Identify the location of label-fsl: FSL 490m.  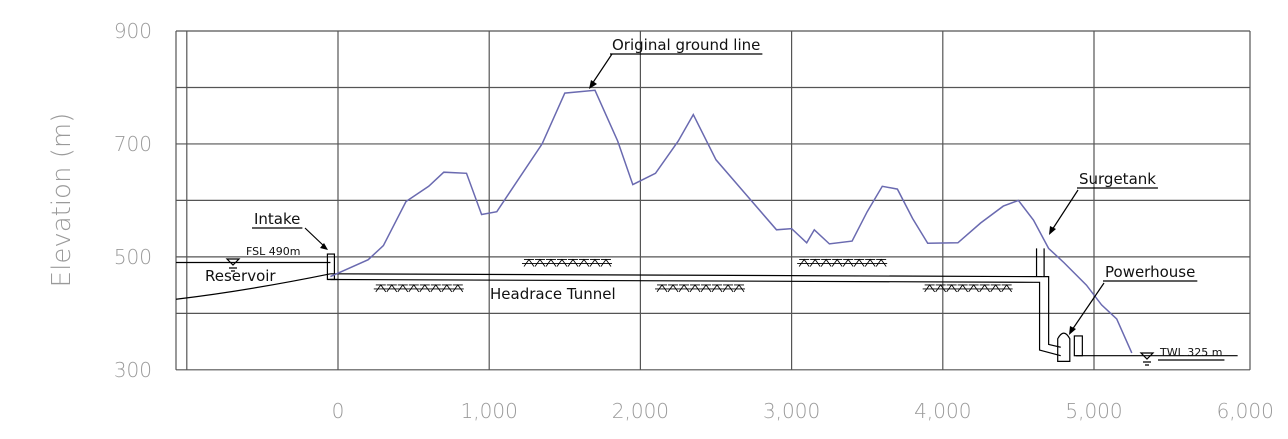
(273, 251).